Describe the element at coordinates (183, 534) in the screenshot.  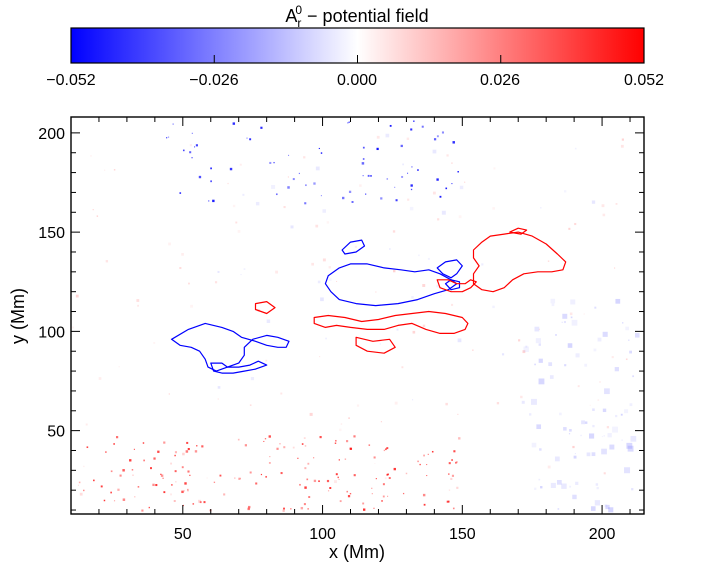
I see `x-tick-label: 50` at that location.